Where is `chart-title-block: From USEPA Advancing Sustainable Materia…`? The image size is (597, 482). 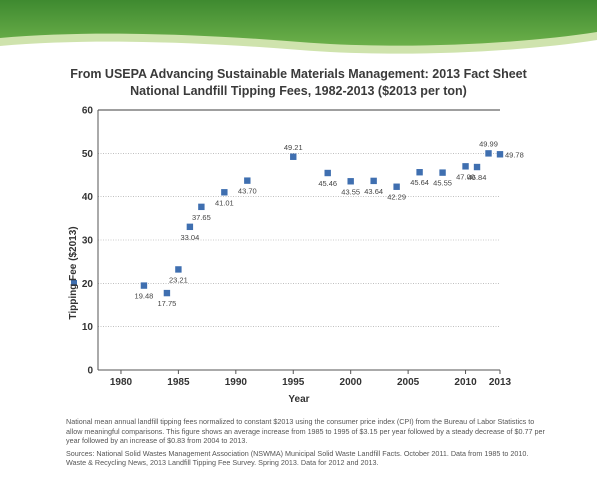 chart-title-block: From USEPA Advancing Sustainable Materia… is located at coordinates (298, 83).